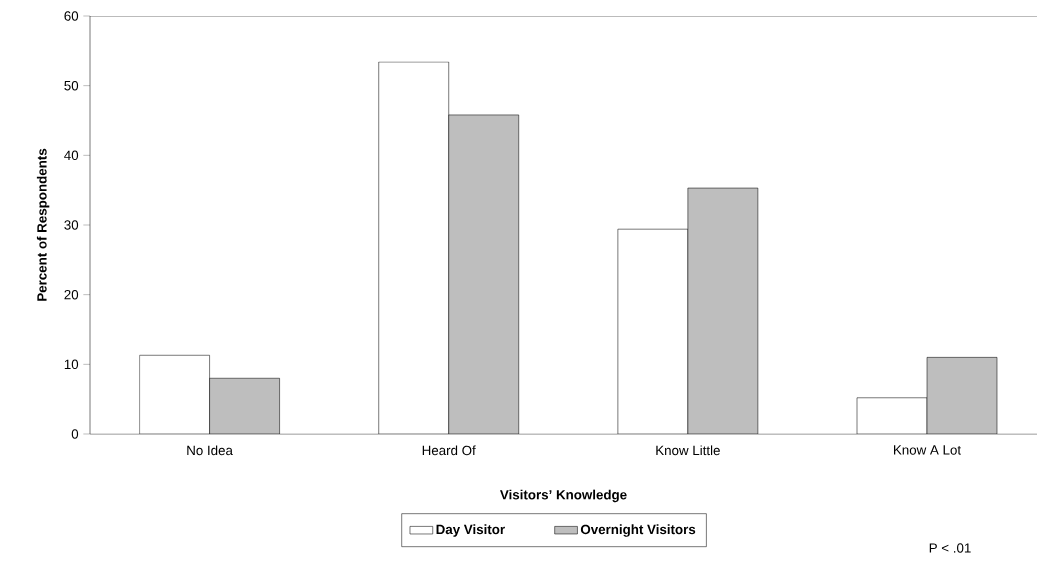 This screenshot has height=579, width=1037. I want to click on y-tick-label: 60, so click(71, 16).